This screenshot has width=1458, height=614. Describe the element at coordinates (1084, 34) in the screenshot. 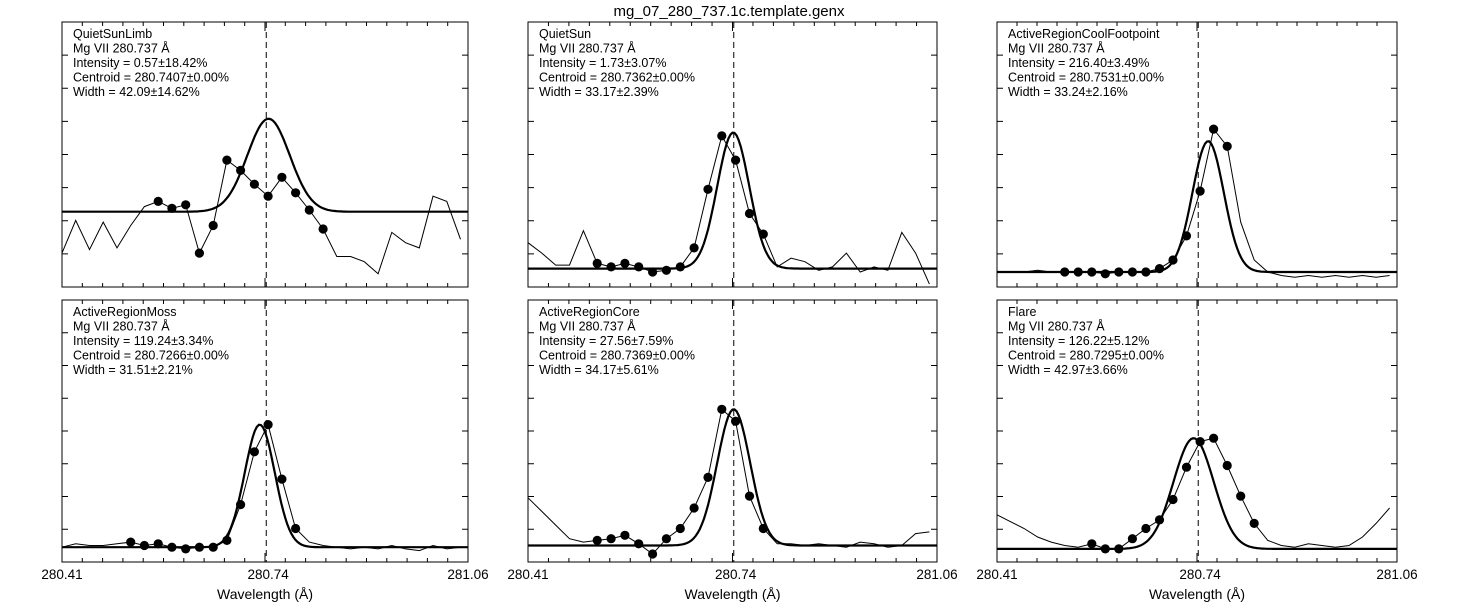

I see `panel-title: ActiveRegionCoolFootpoint` at that location.